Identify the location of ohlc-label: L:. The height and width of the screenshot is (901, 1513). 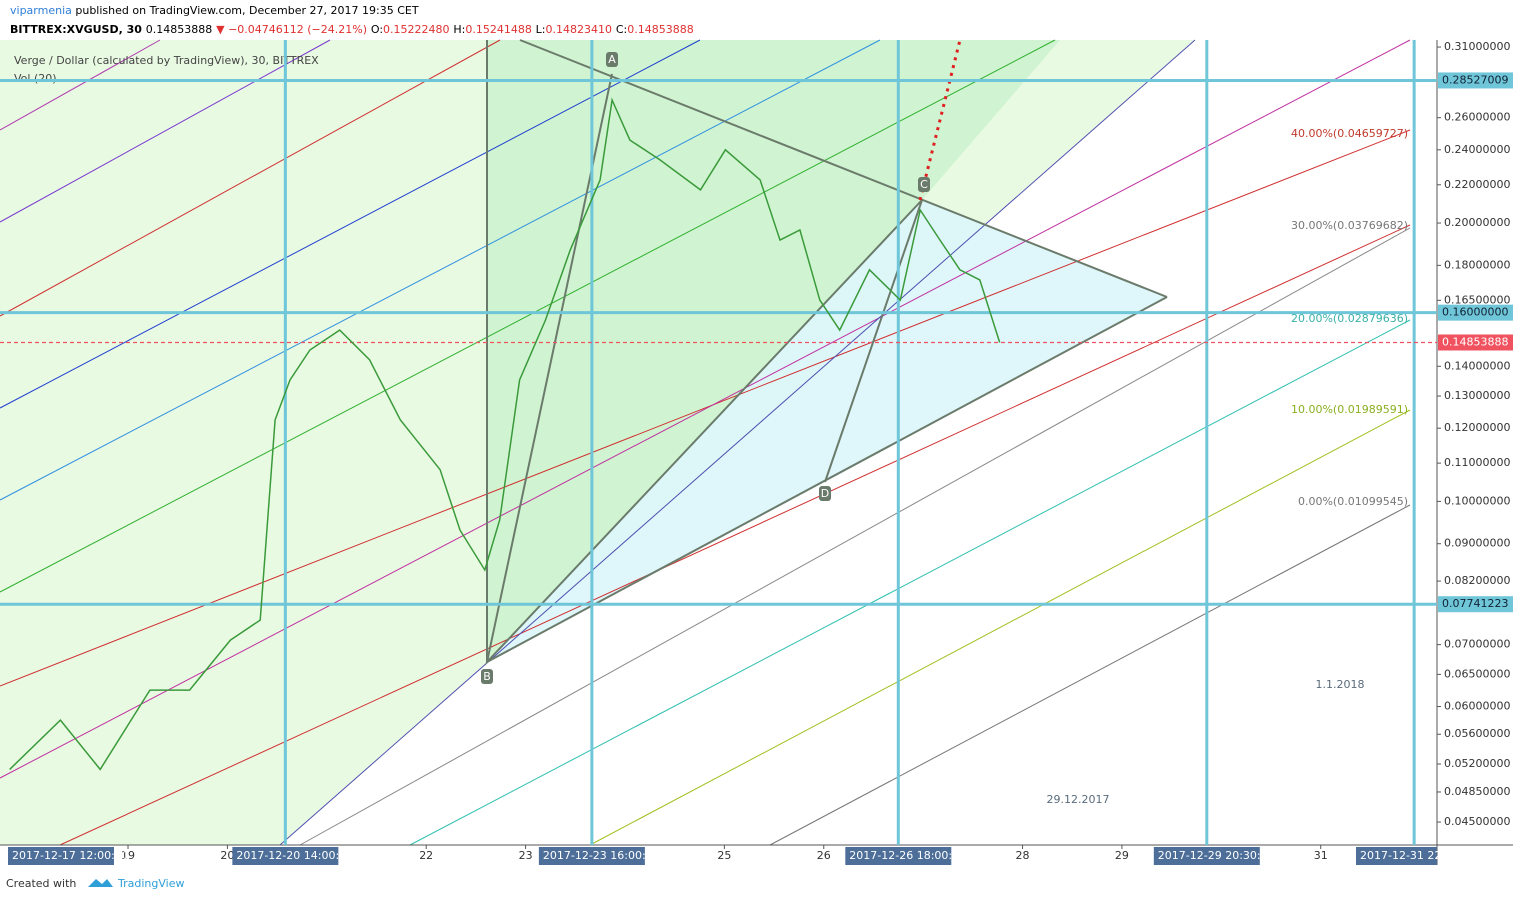
(541, 29).